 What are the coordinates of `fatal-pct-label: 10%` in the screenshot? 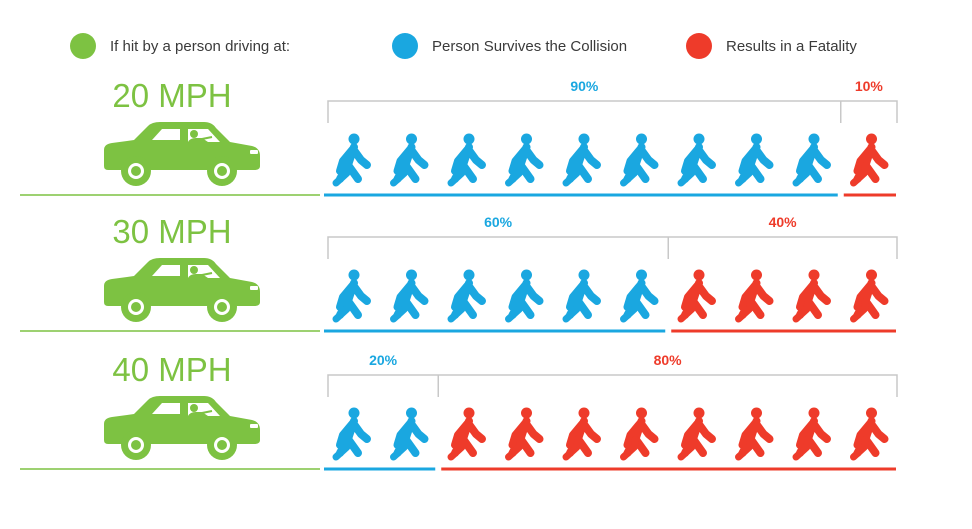 It's located at (869, 86).